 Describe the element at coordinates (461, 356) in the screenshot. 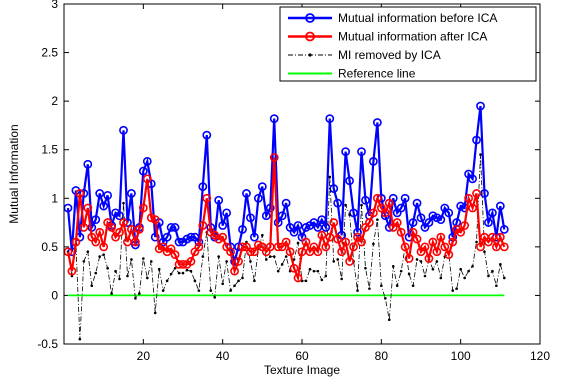

I see `x-tick-label: 100` at that location.